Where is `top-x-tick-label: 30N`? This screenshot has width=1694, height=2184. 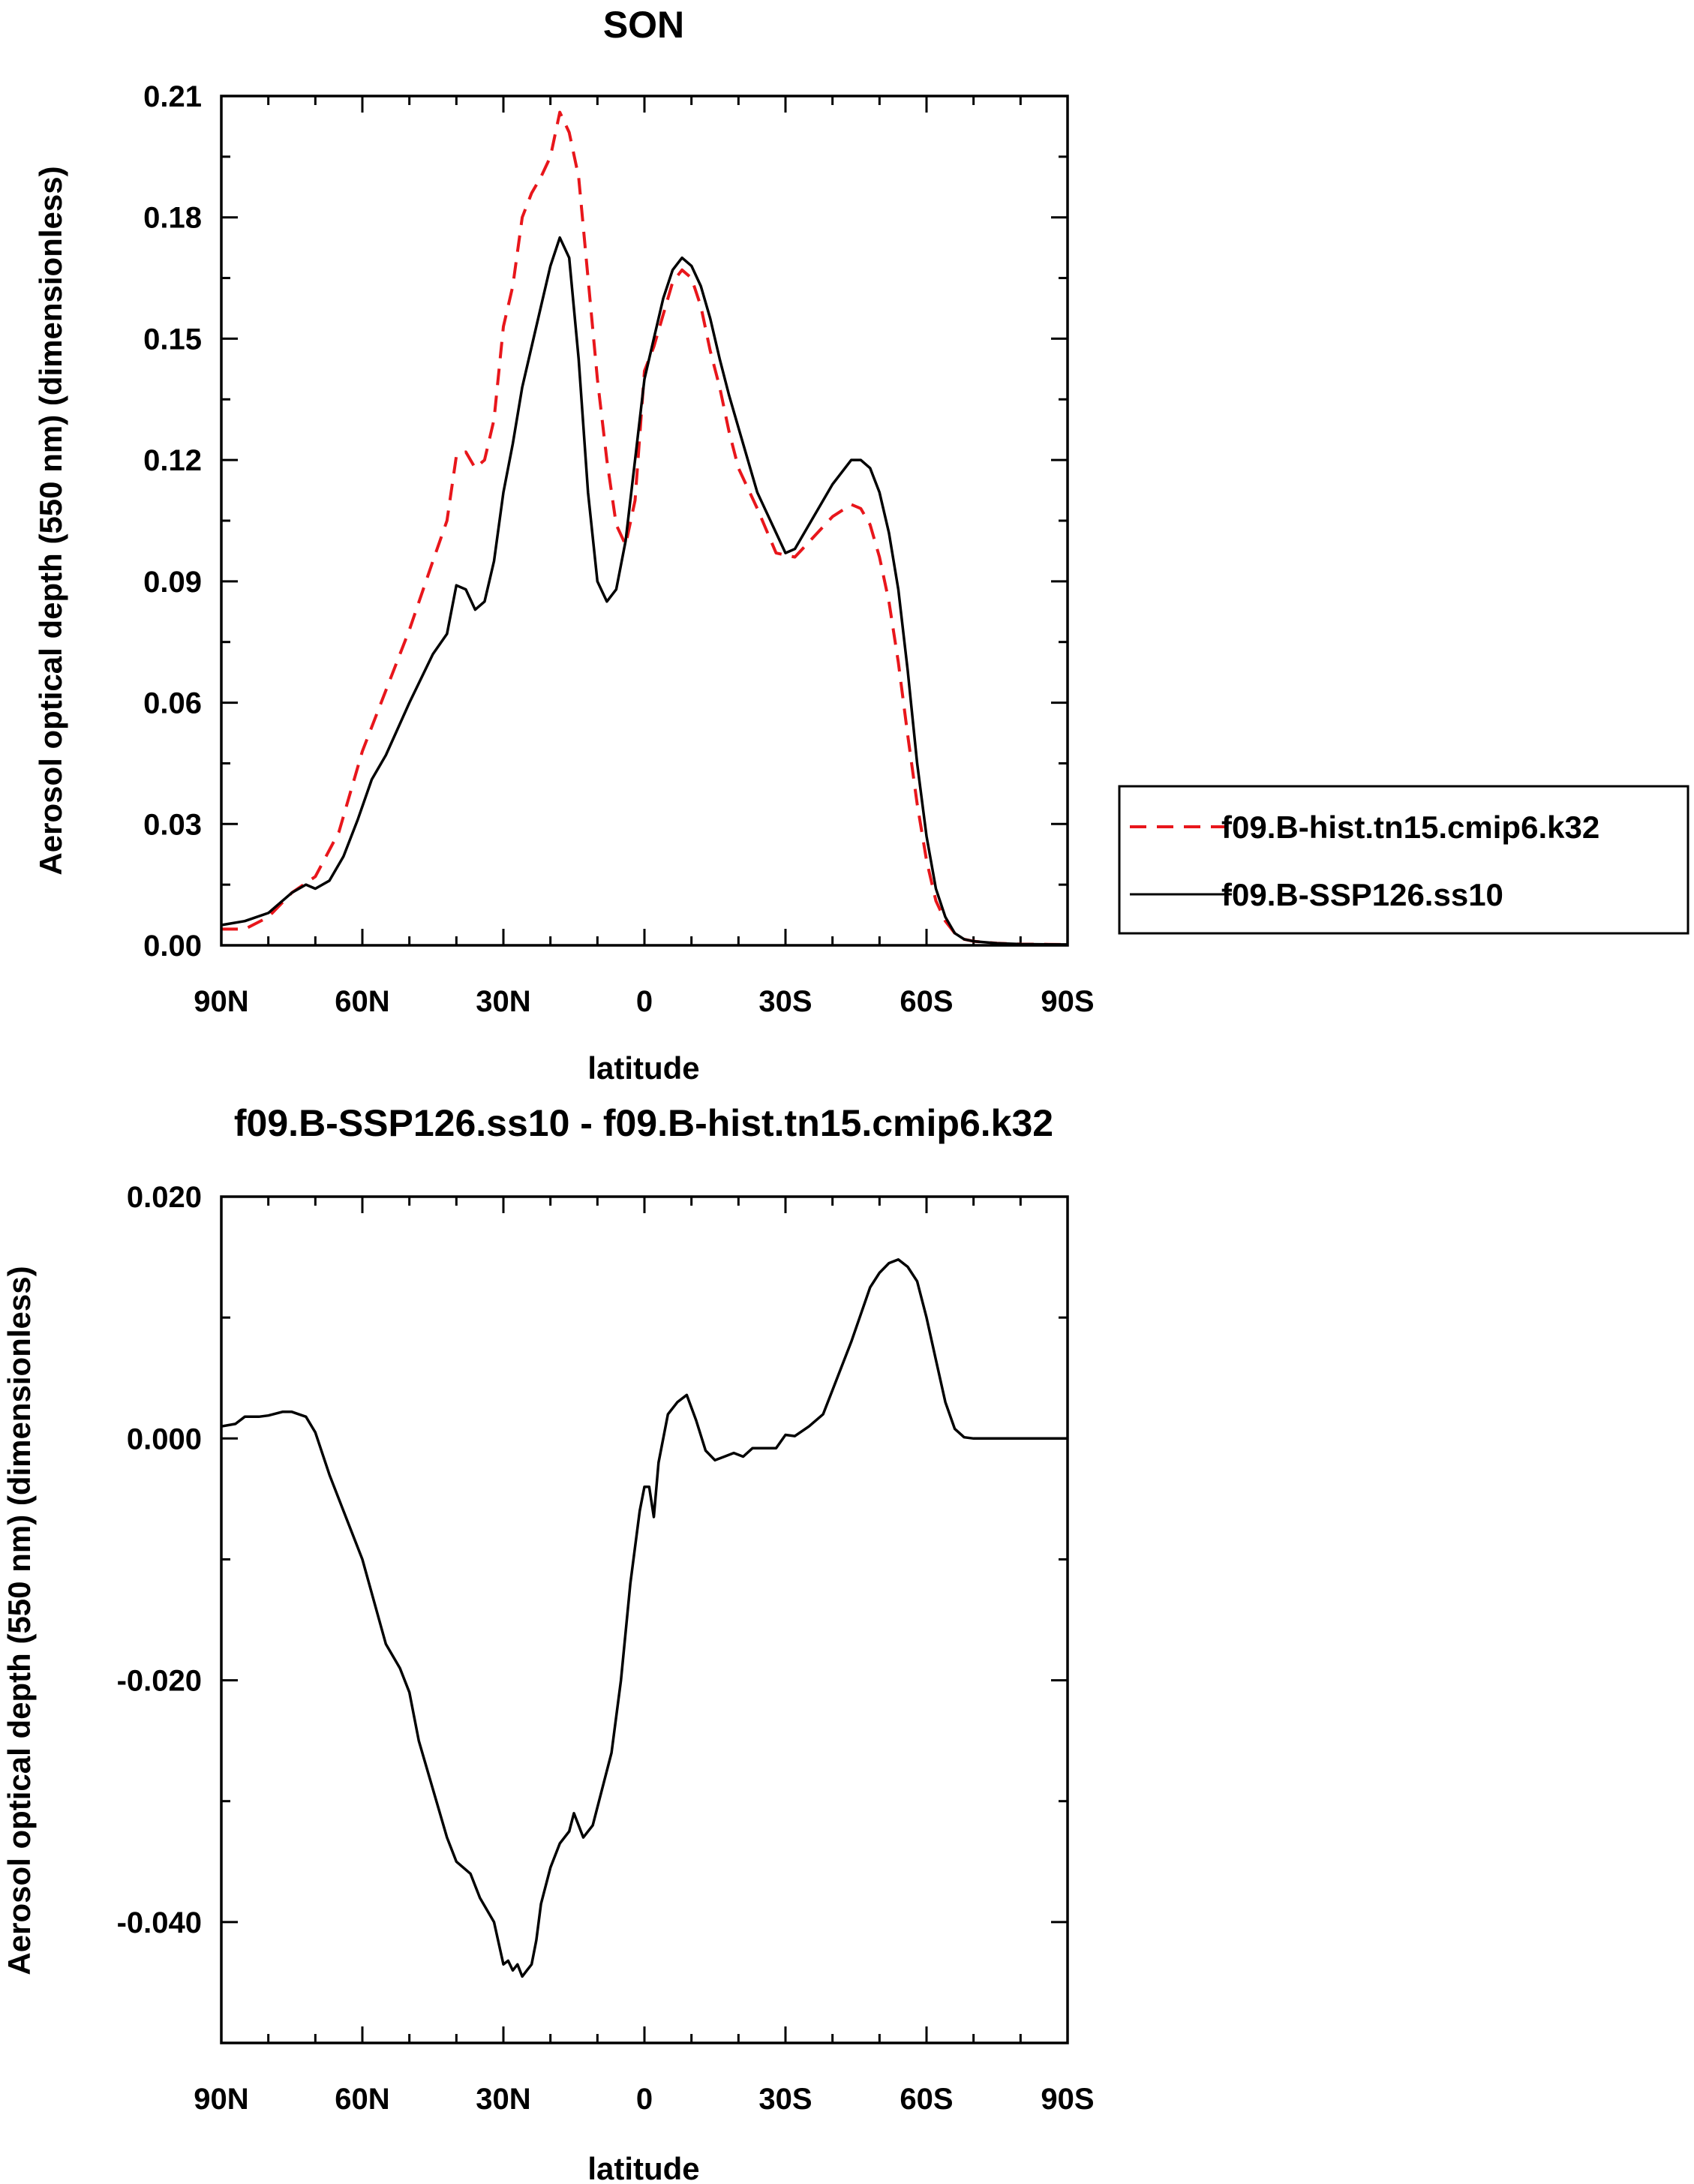 top-x-tick-label: 30N is located at coordinates (503, 1001).